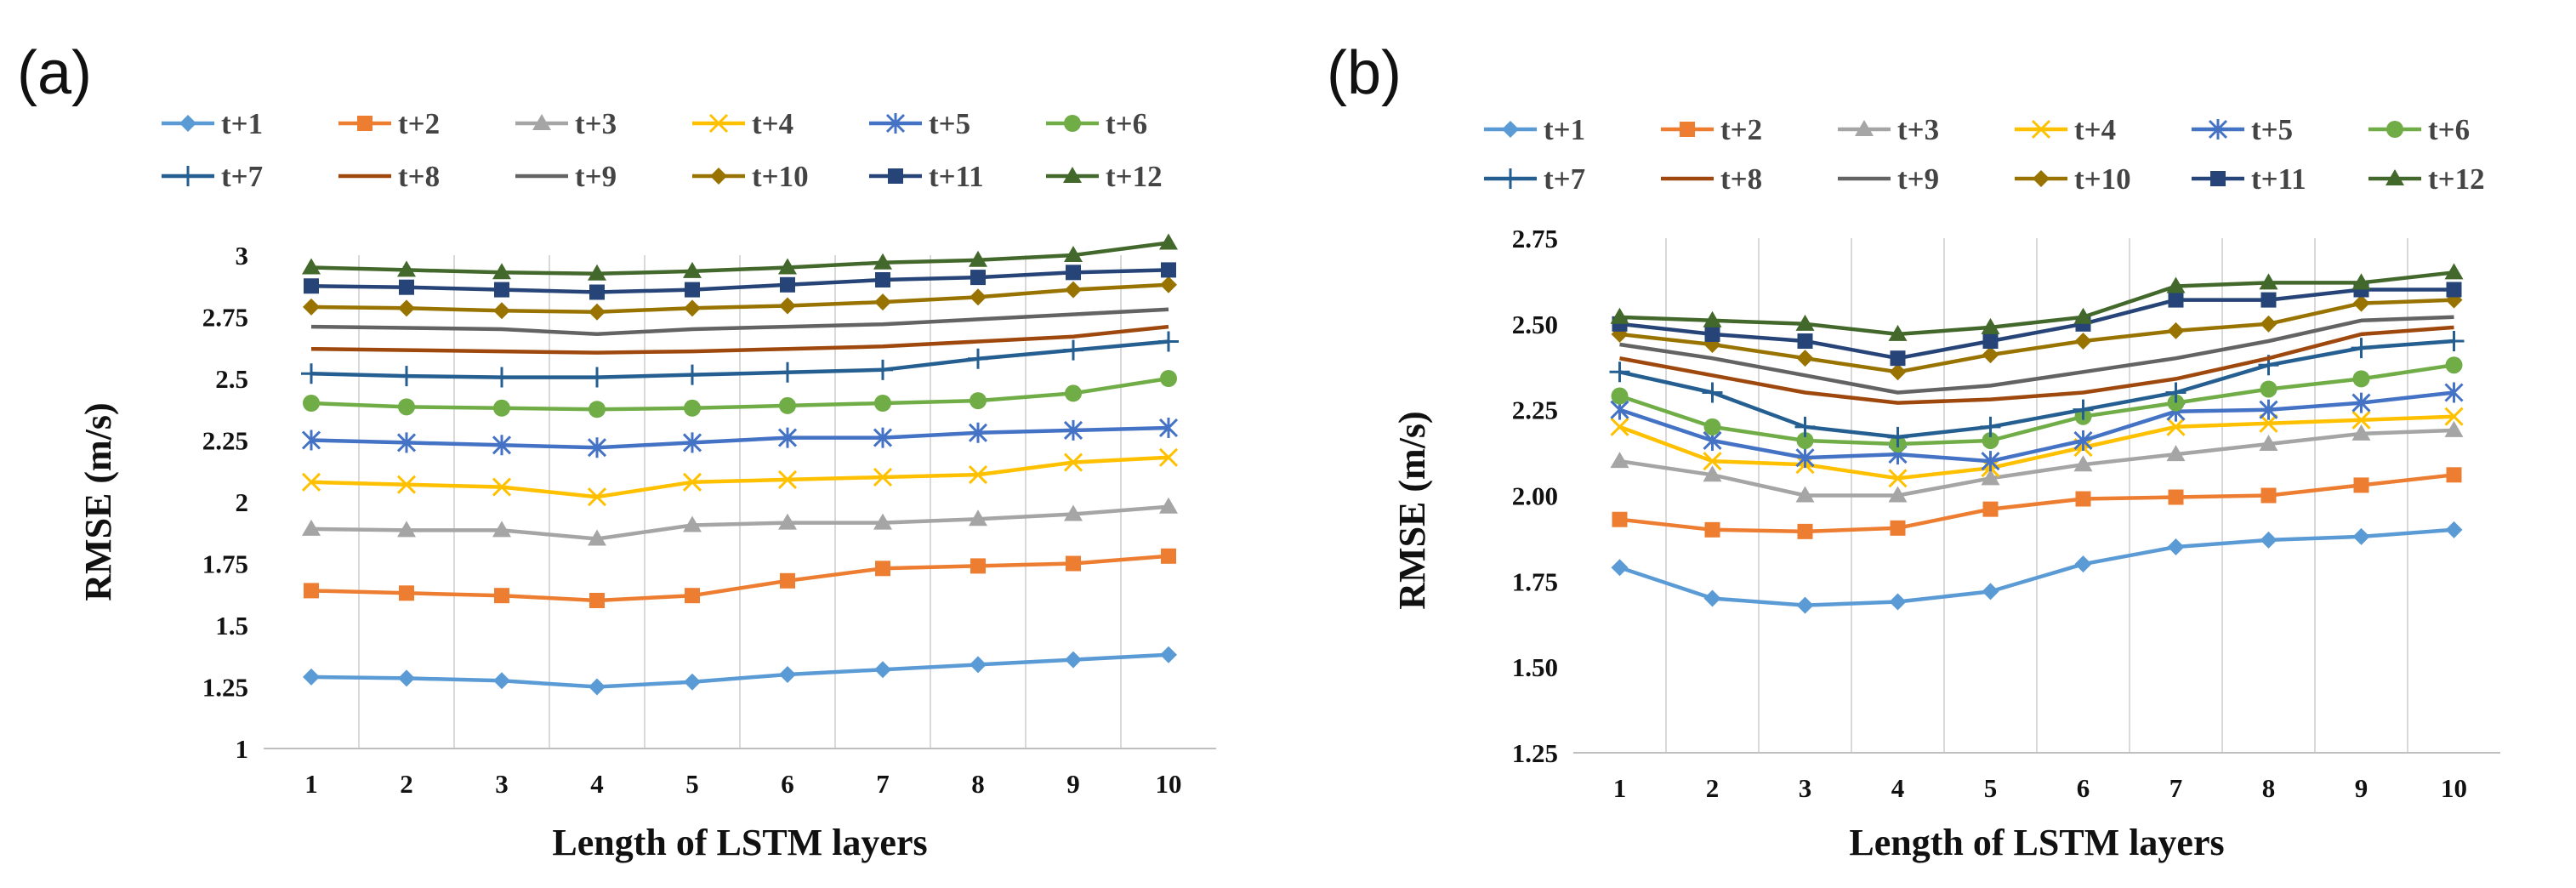 The height and width of the screenshot is (888, 2576). I want to click on legend-label: t+2, so click(419, 123).